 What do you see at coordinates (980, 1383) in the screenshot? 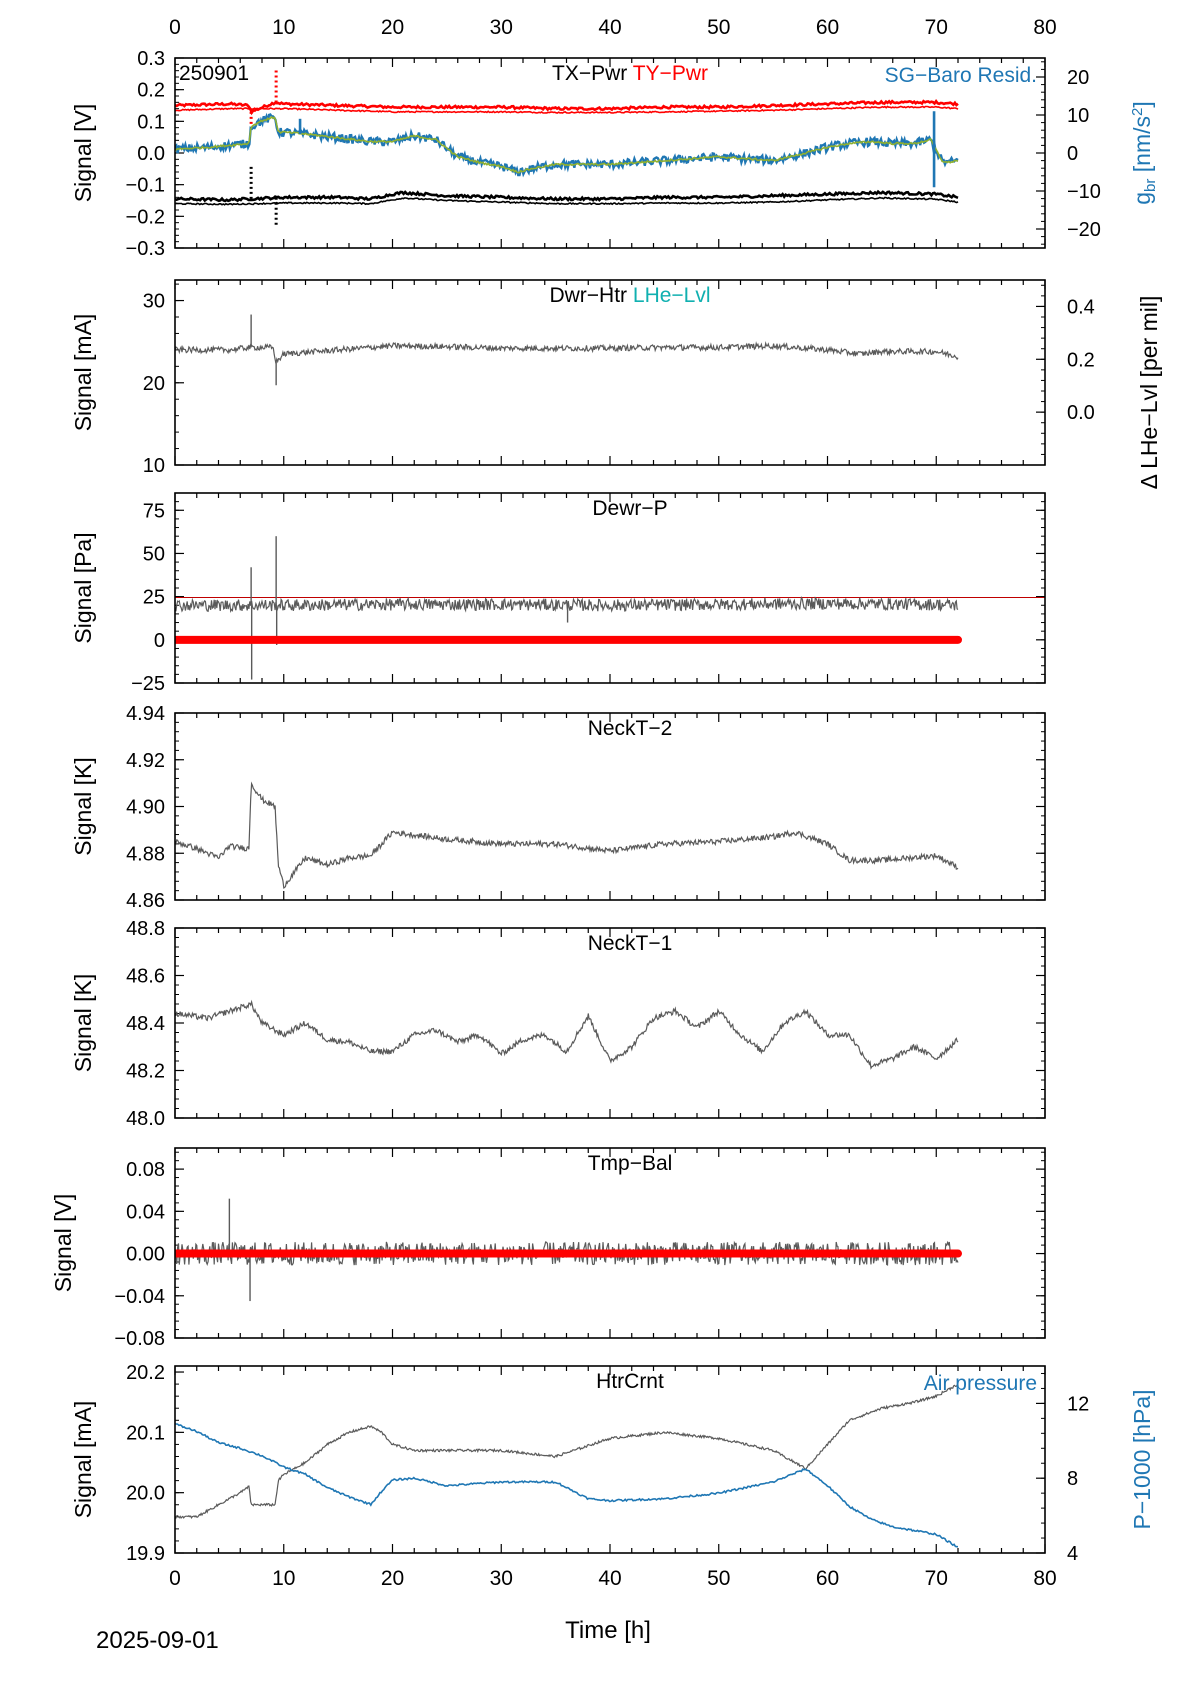
I see `panel-right-title: Air pressure` at bounding box center [980, 1383].